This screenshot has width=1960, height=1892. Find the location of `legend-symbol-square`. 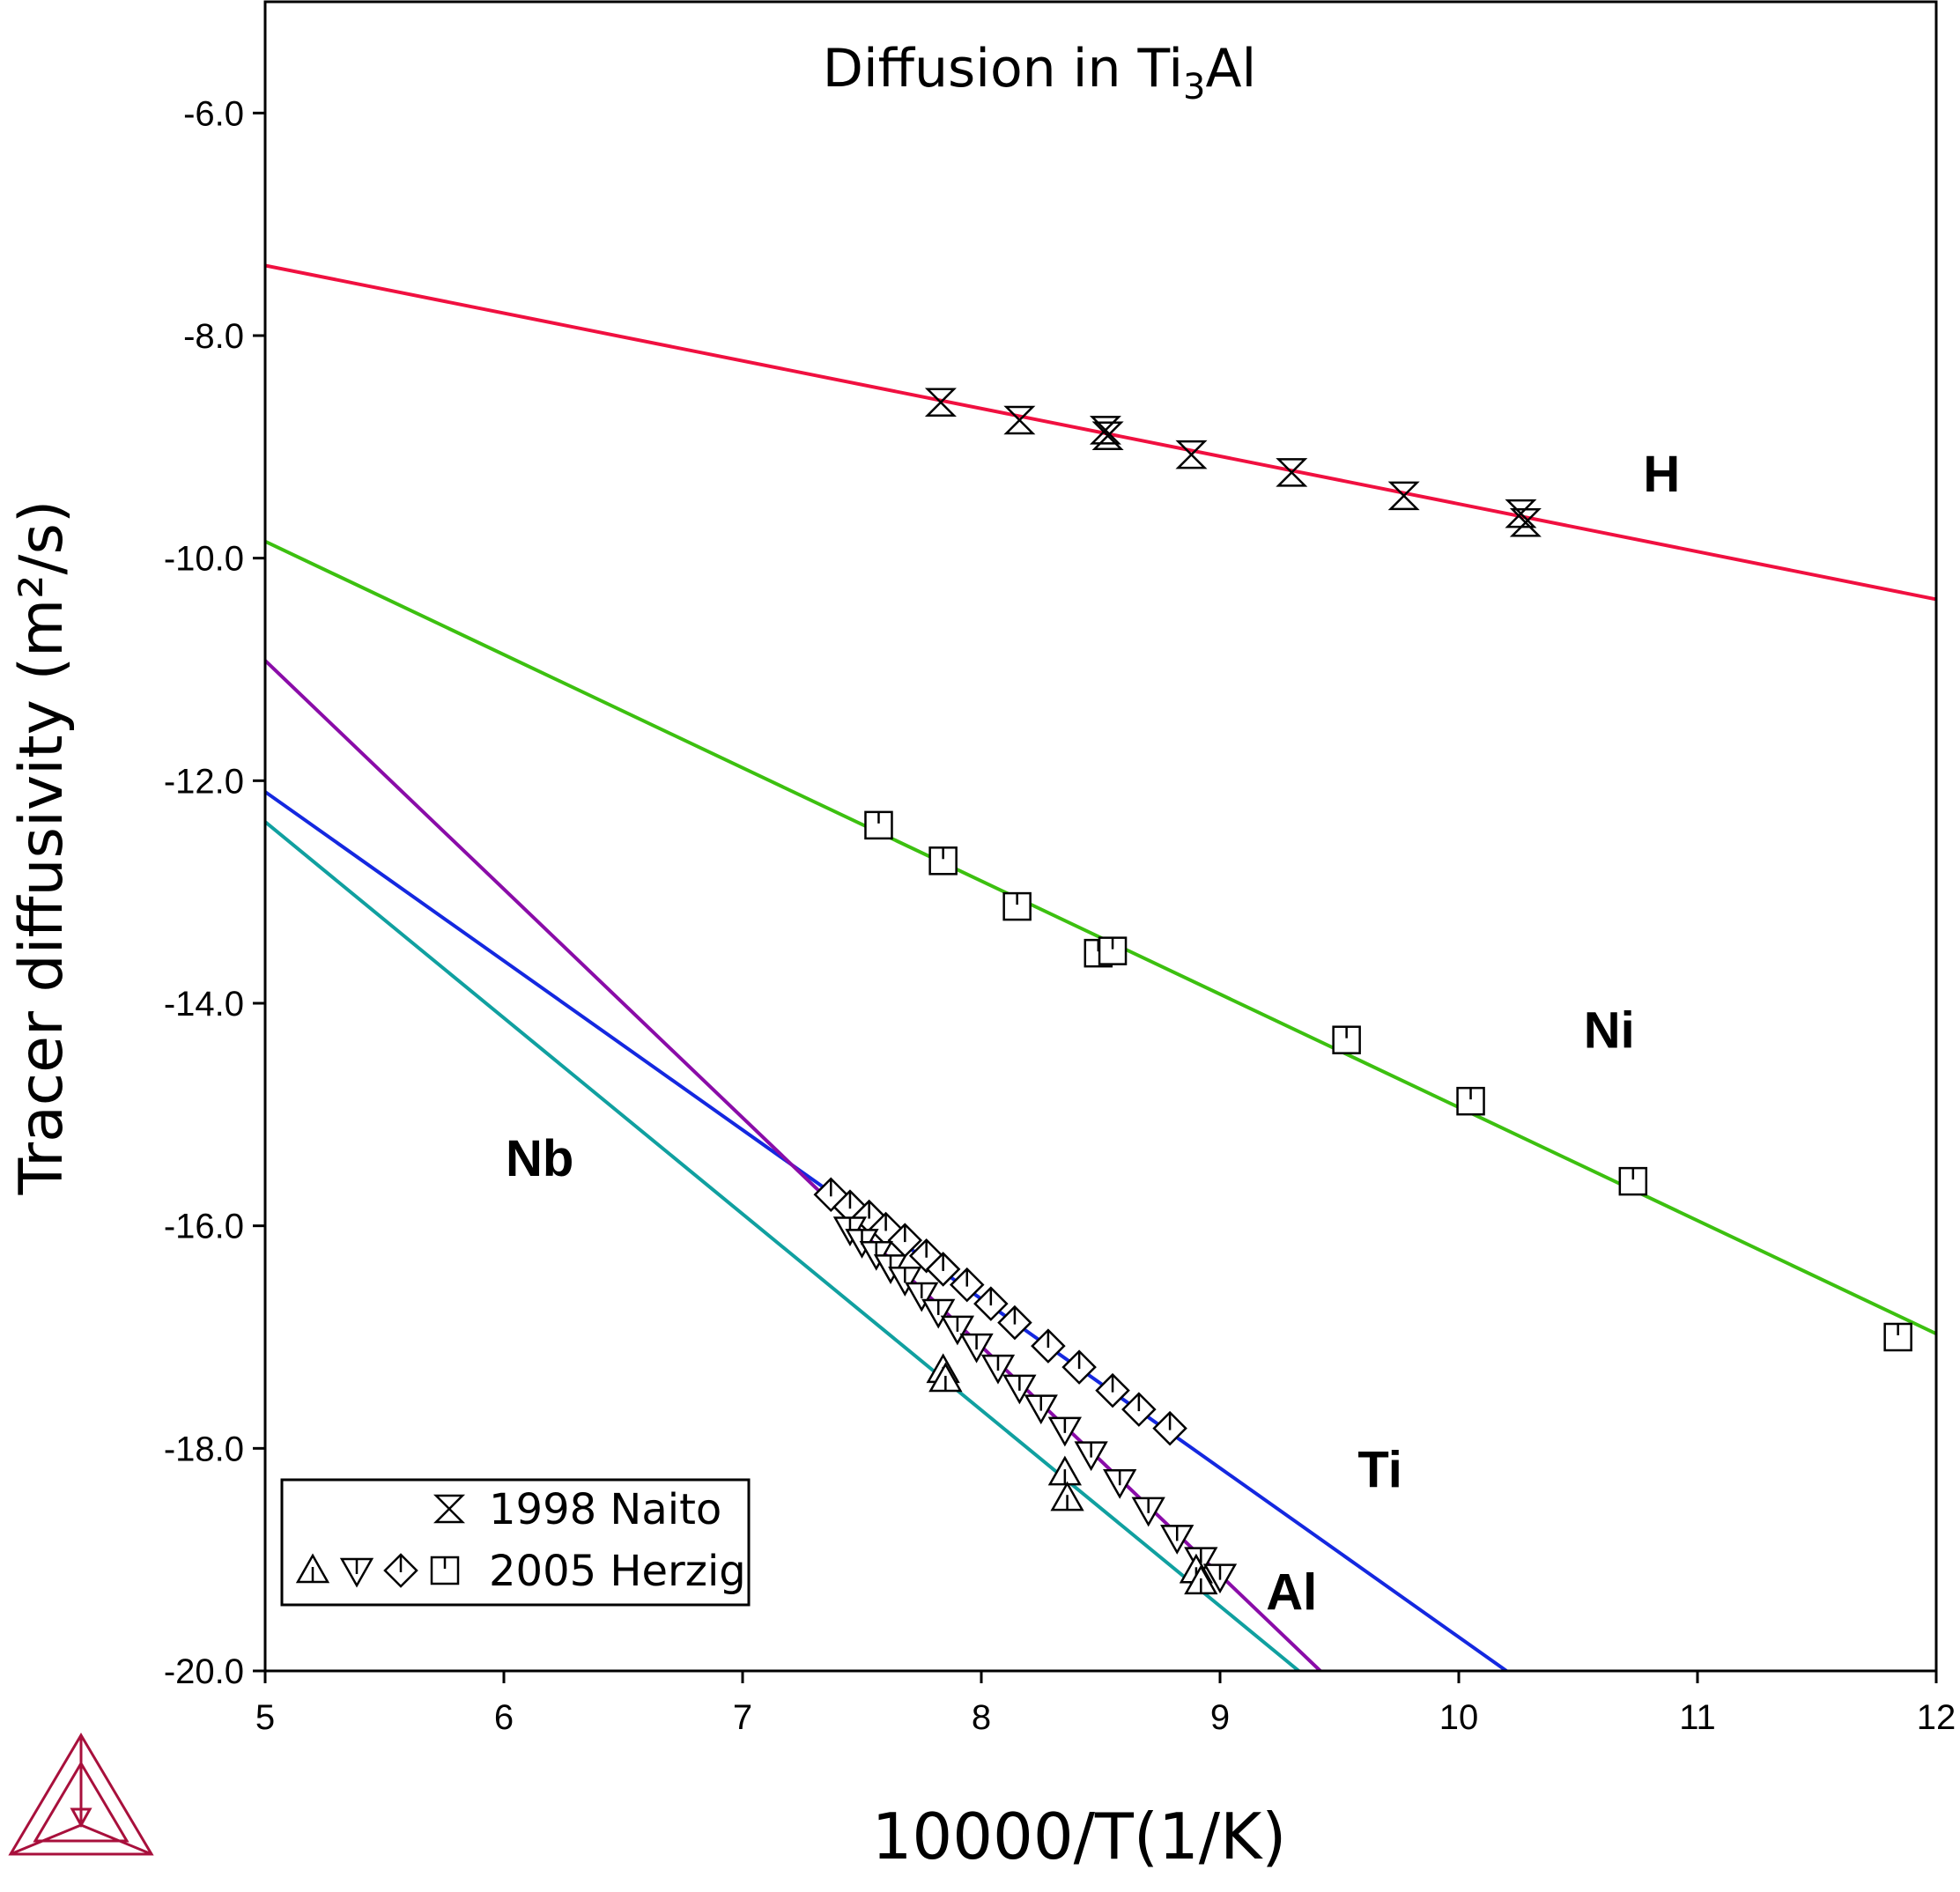

legend-symbol-square is located at coordinates (445, 1570).